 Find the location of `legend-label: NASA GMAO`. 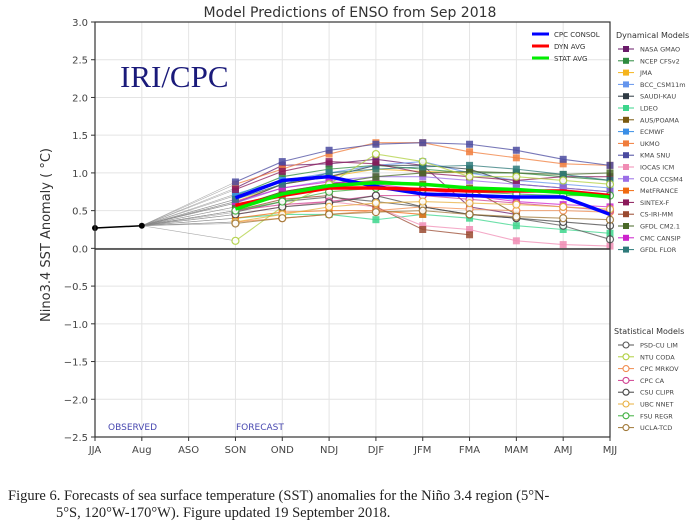

legend-label: NASA GMAO is located at coordinates (660, 50).